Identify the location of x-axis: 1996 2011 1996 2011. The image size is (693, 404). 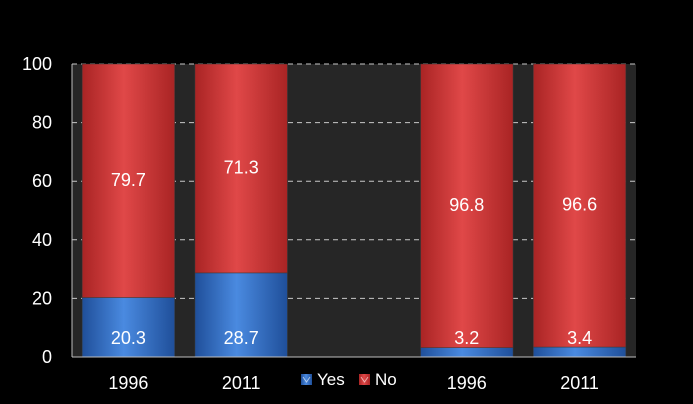
(354, 374).